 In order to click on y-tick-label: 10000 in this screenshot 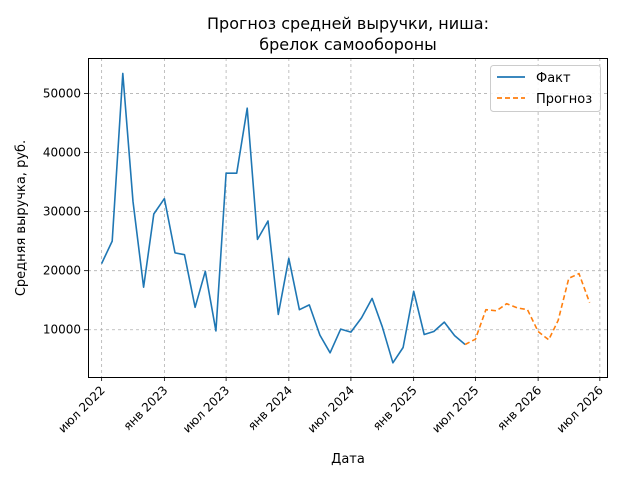, I will do `click(62, 330)`.